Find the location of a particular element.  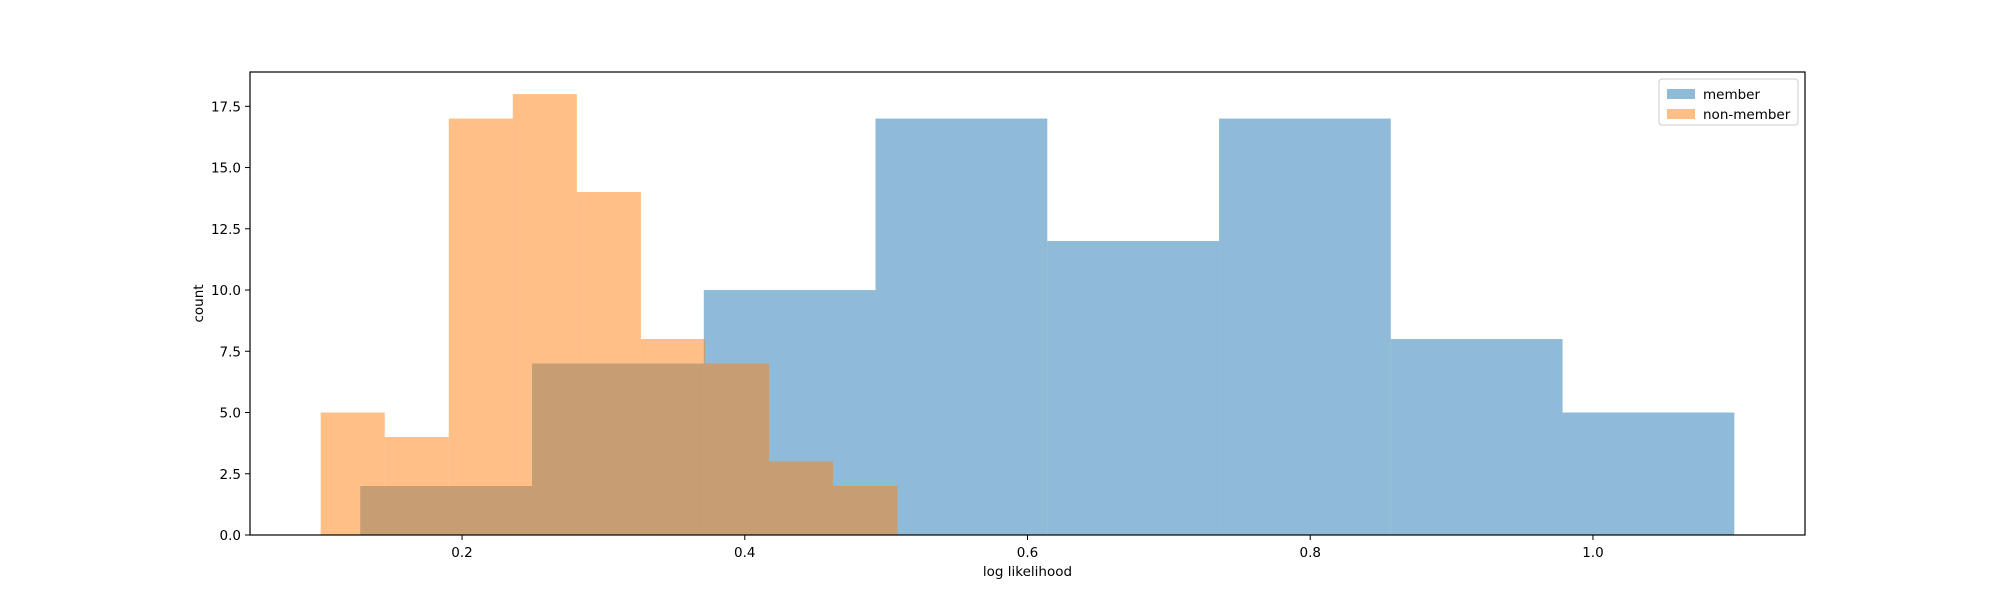

x-tick-label: 0.6 is located at coordinates (1027, 553).